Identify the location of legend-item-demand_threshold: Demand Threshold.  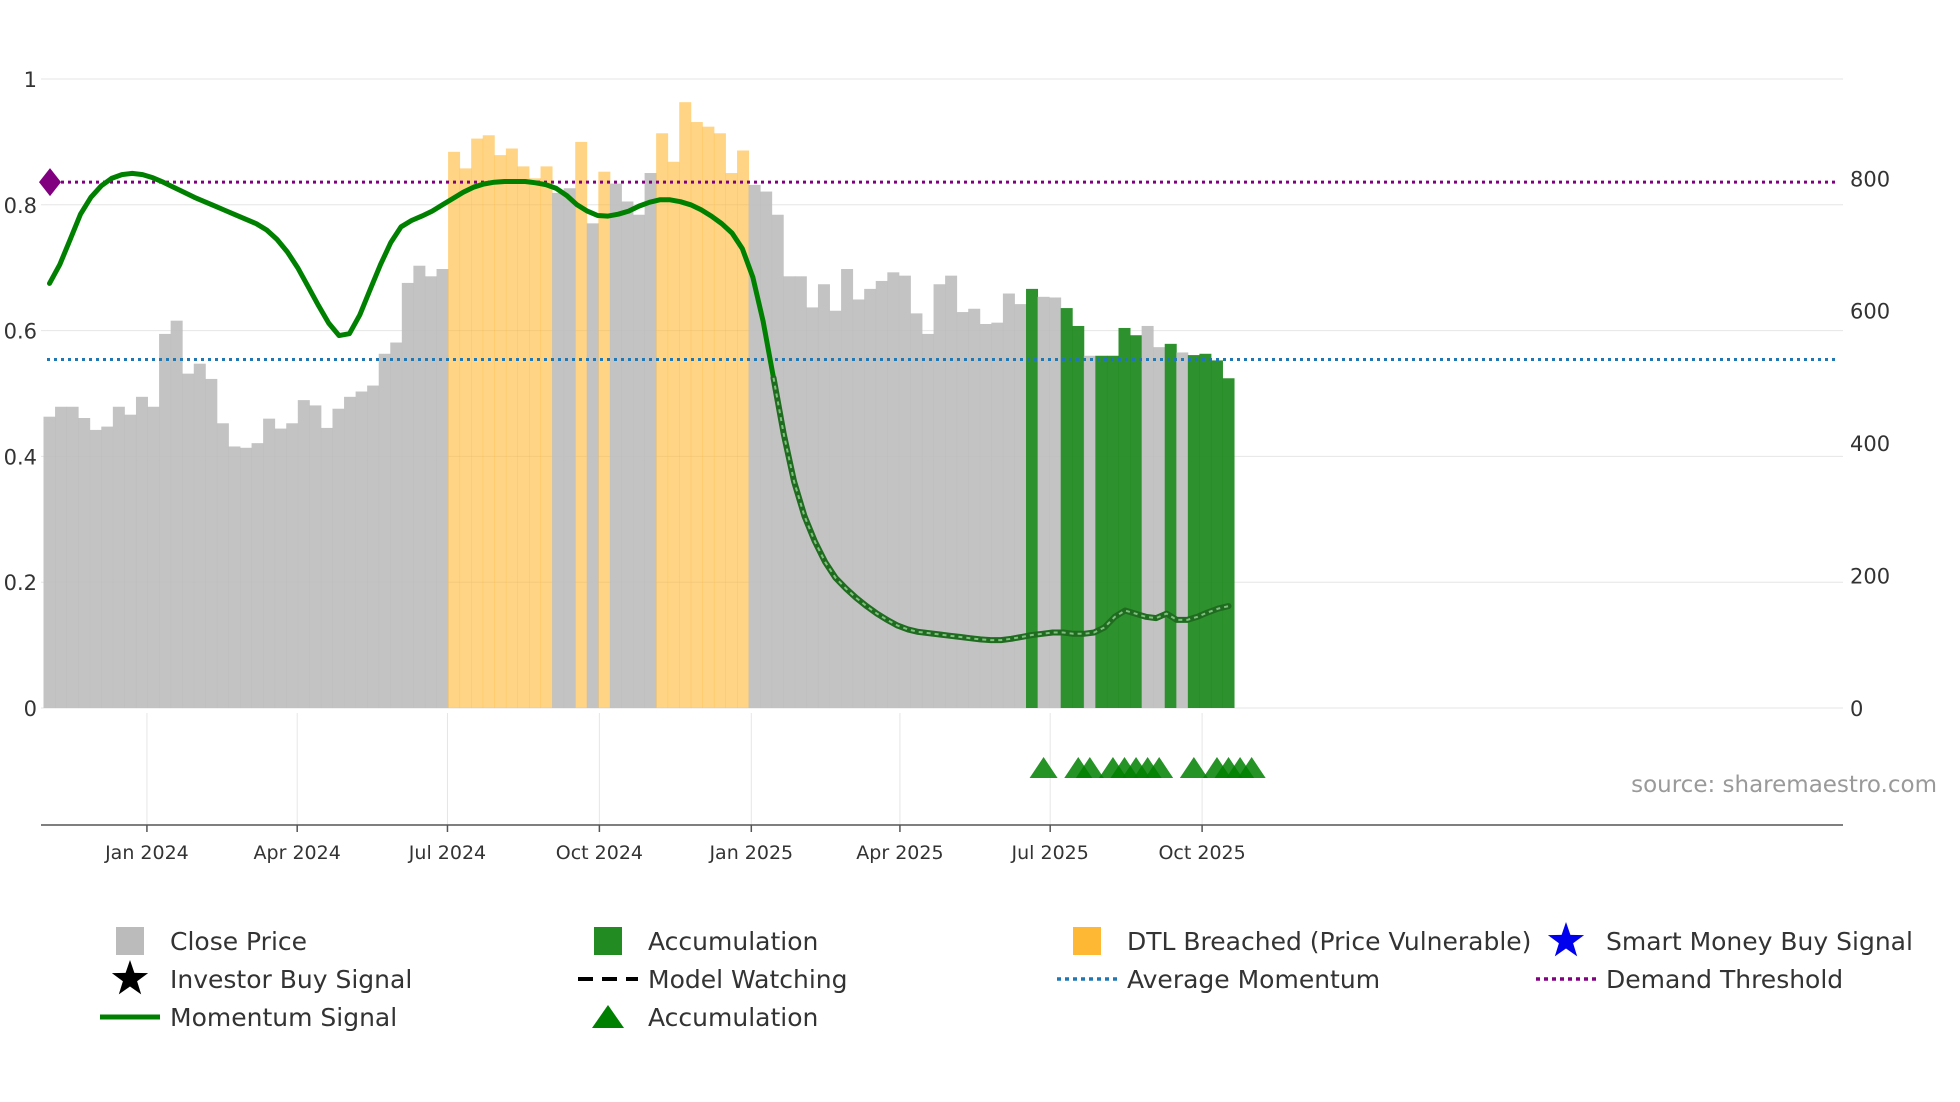
(1689, 979).